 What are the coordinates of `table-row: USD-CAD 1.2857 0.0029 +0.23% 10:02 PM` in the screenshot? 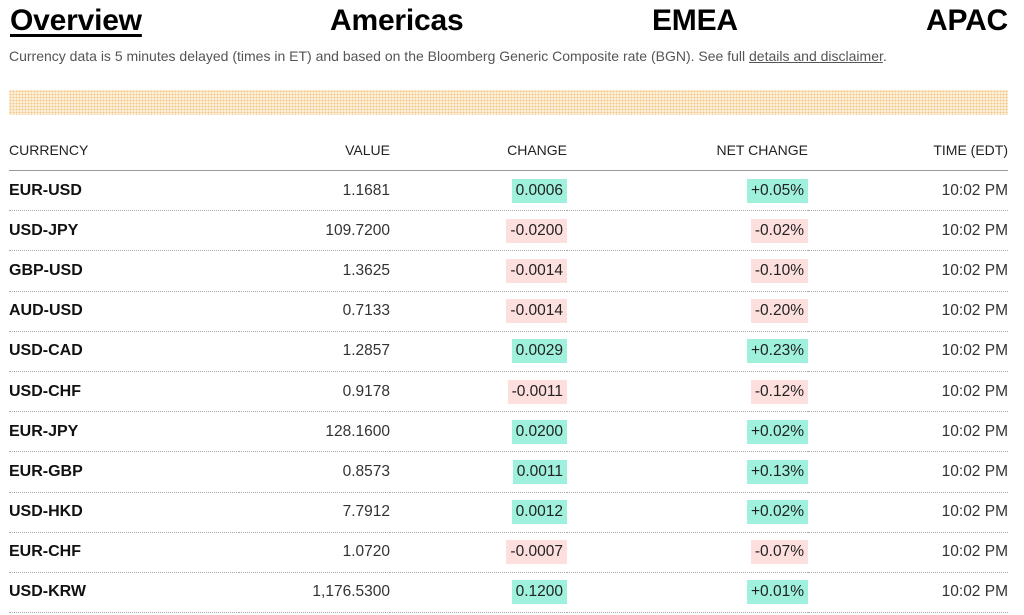 It's located at (508, 351).